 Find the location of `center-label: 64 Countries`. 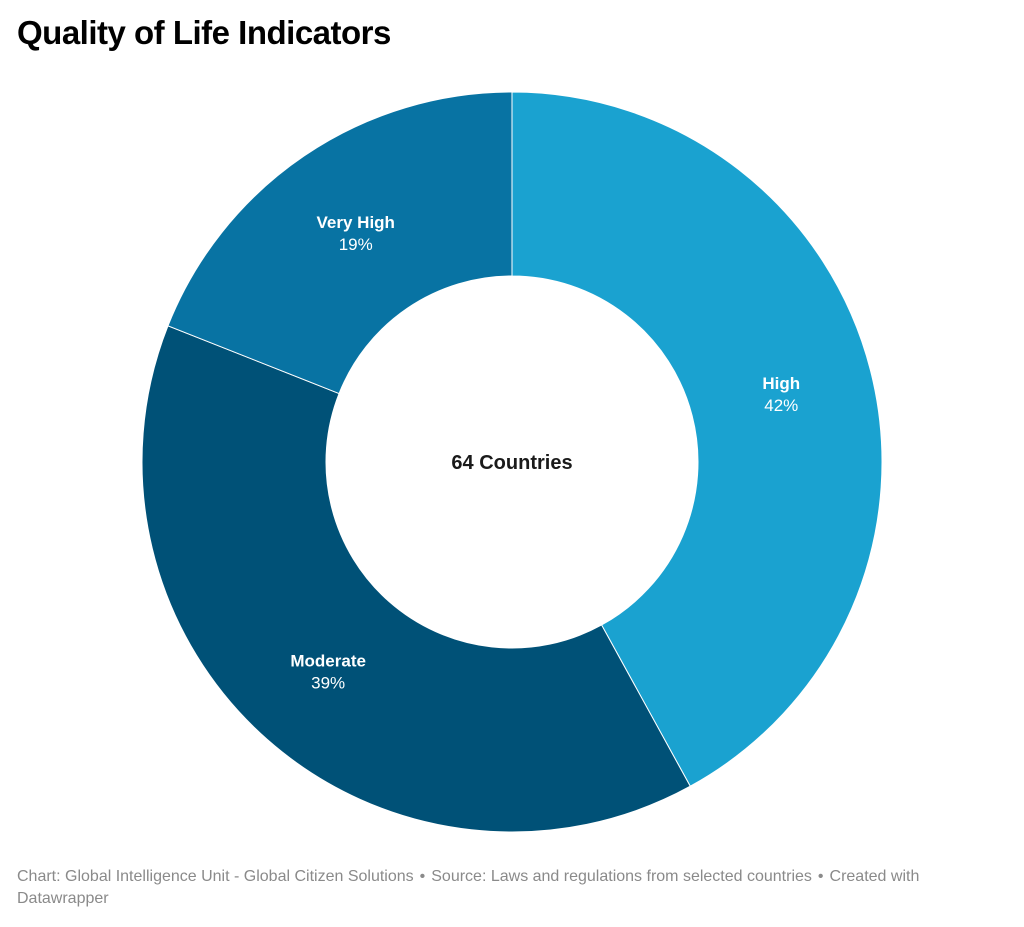

center-label: 64 Countries is located at coordinates (511, 463).